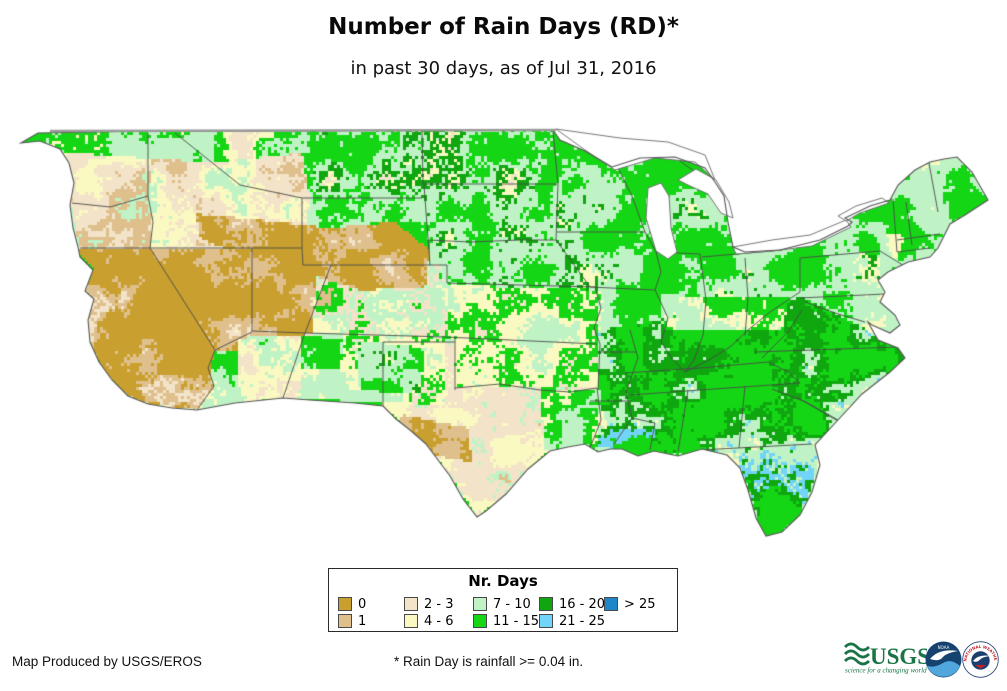 The image size is (1007, 691). I want to click on usgs-wordmark: USGS, so click(898, 656).